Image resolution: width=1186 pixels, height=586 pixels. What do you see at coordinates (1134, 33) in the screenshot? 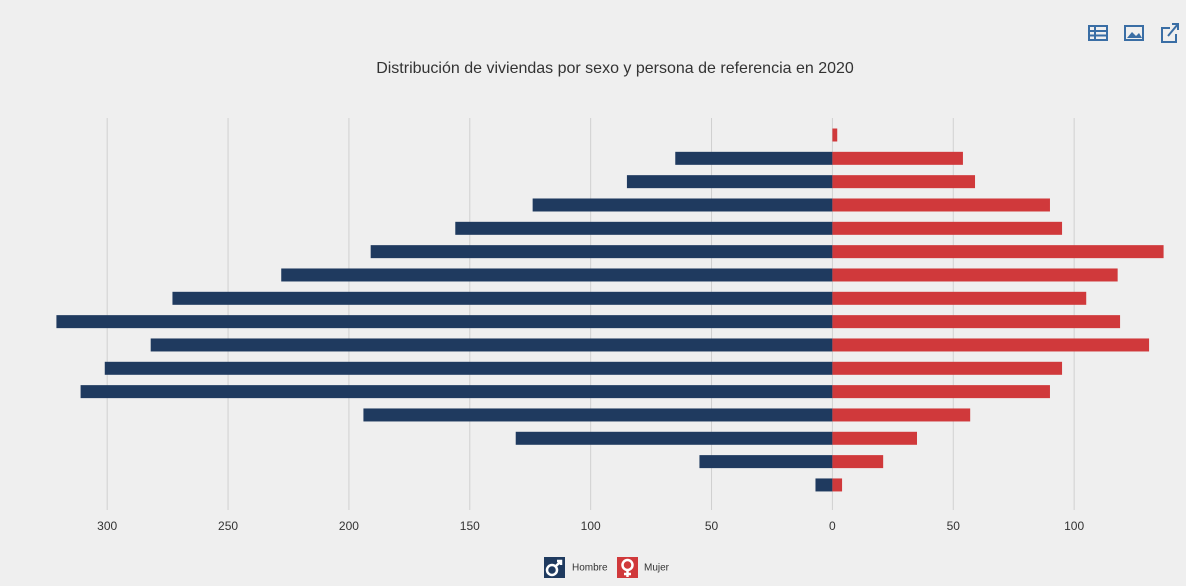
I see `image-icon` at bounding box center [1134, 33].